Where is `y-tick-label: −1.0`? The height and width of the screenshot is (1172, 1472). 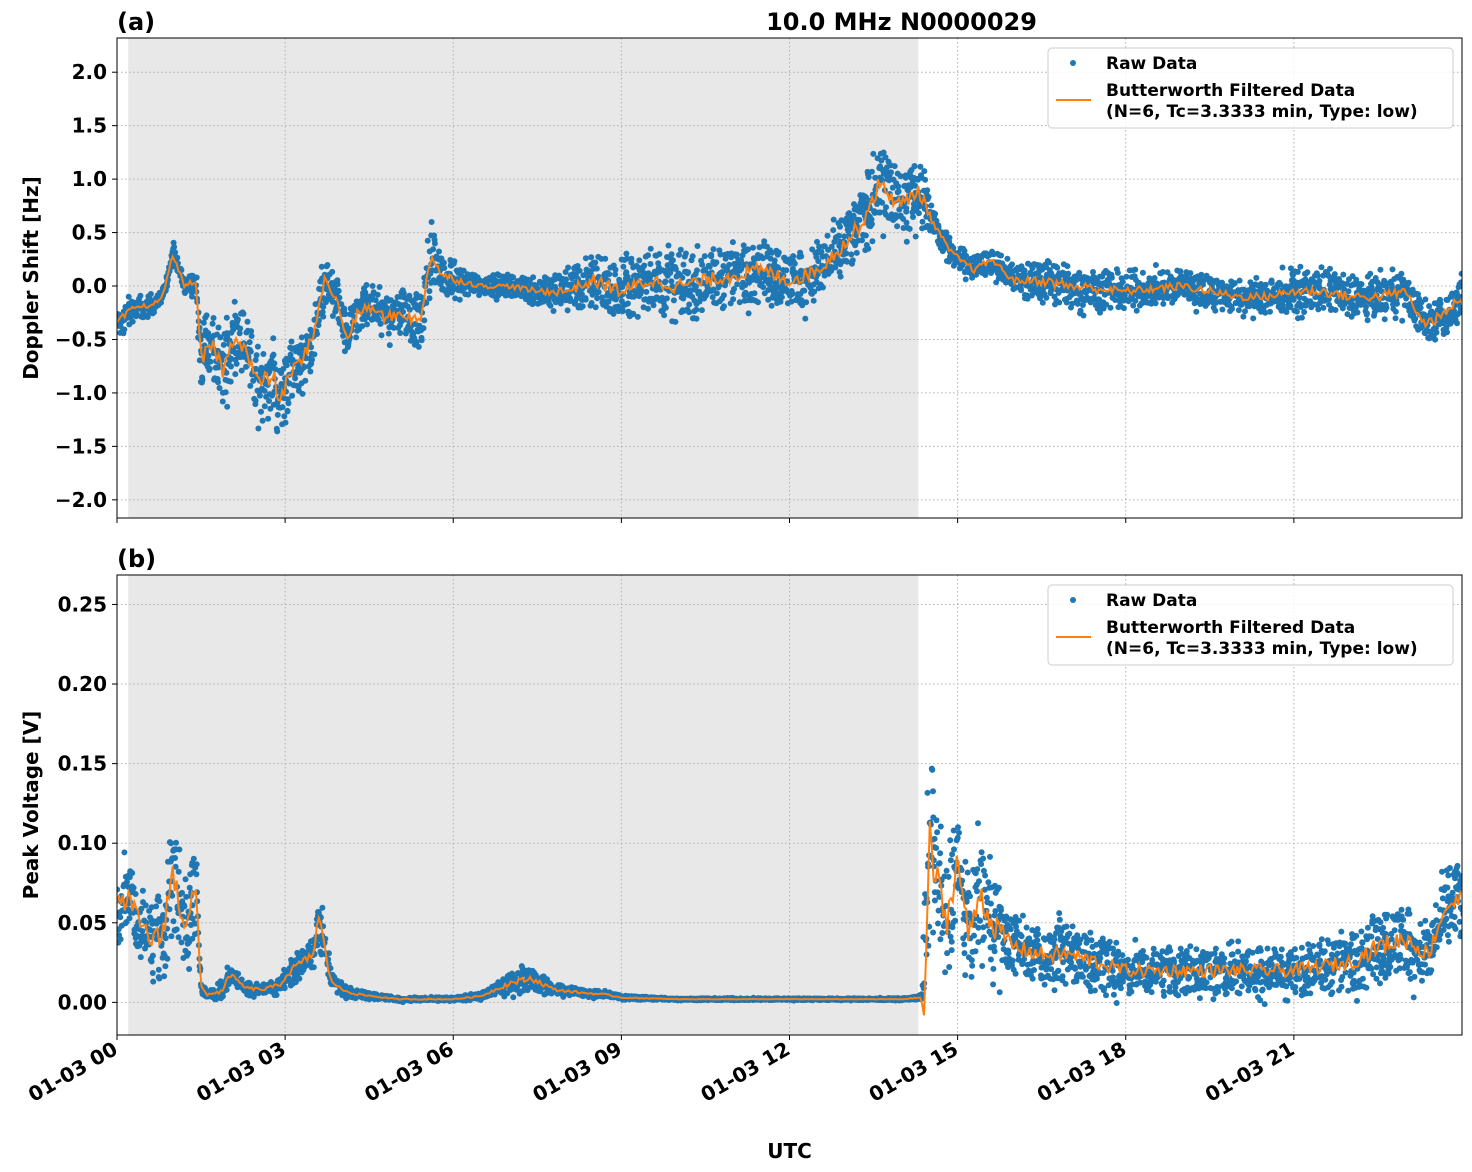 y-tick-label: −1.0 is located at coordinates (81, 393).